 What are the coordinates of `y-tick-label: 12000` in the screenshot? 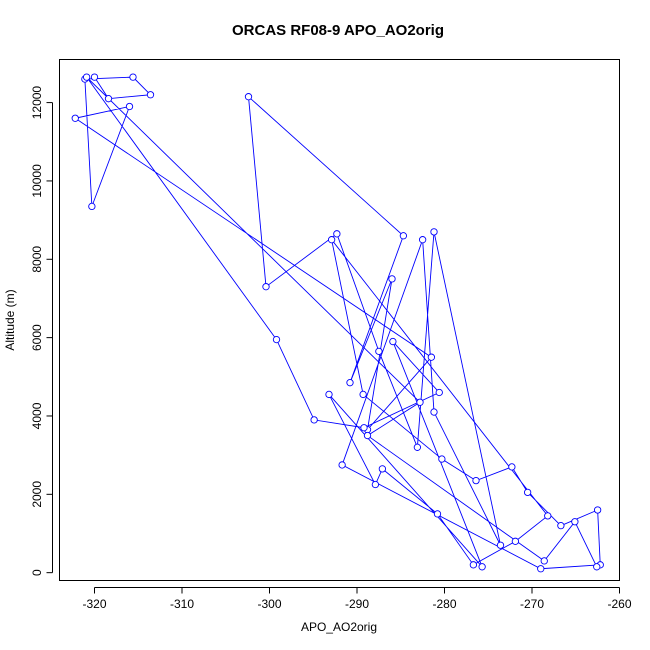 It's located at (37, 103).